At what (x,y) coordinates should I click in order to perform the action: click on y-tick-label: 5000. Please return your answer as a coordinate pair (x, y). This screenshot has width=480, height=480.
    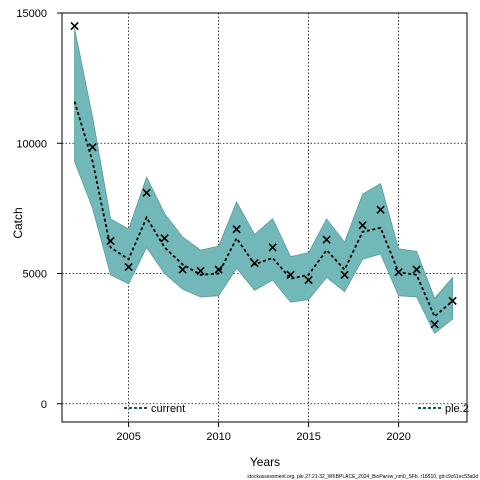
    Looking at the image, I should click on (35, 275).